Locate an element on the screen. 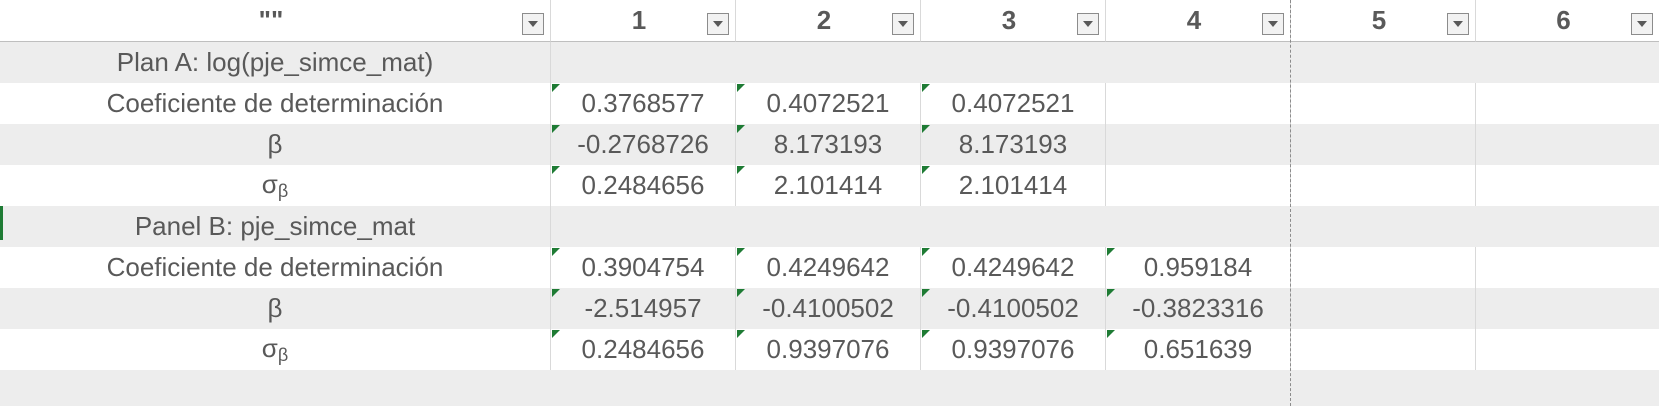 This screenshot has height=406, width=1659. cell-value: 0.959184 is located at coordinates (1198, 267).